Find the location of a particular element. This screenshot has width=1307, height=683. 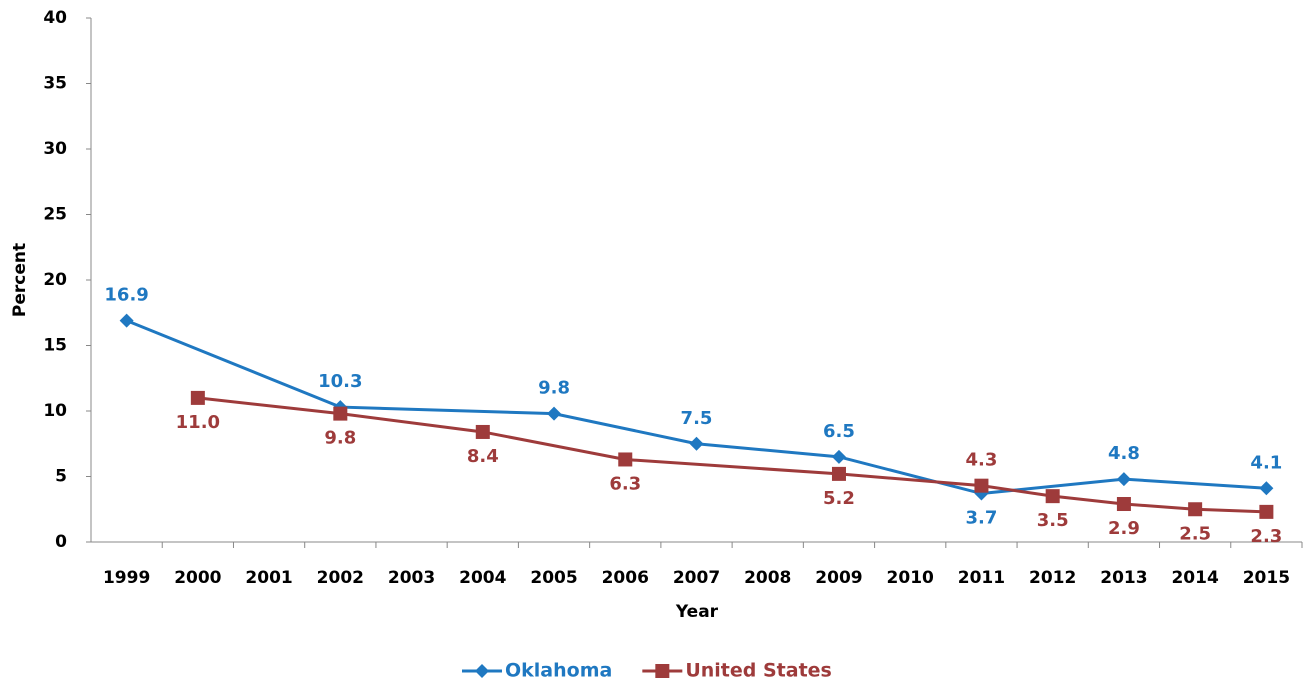

x-tick-label: 2000 is located at coordinates (197, 578).